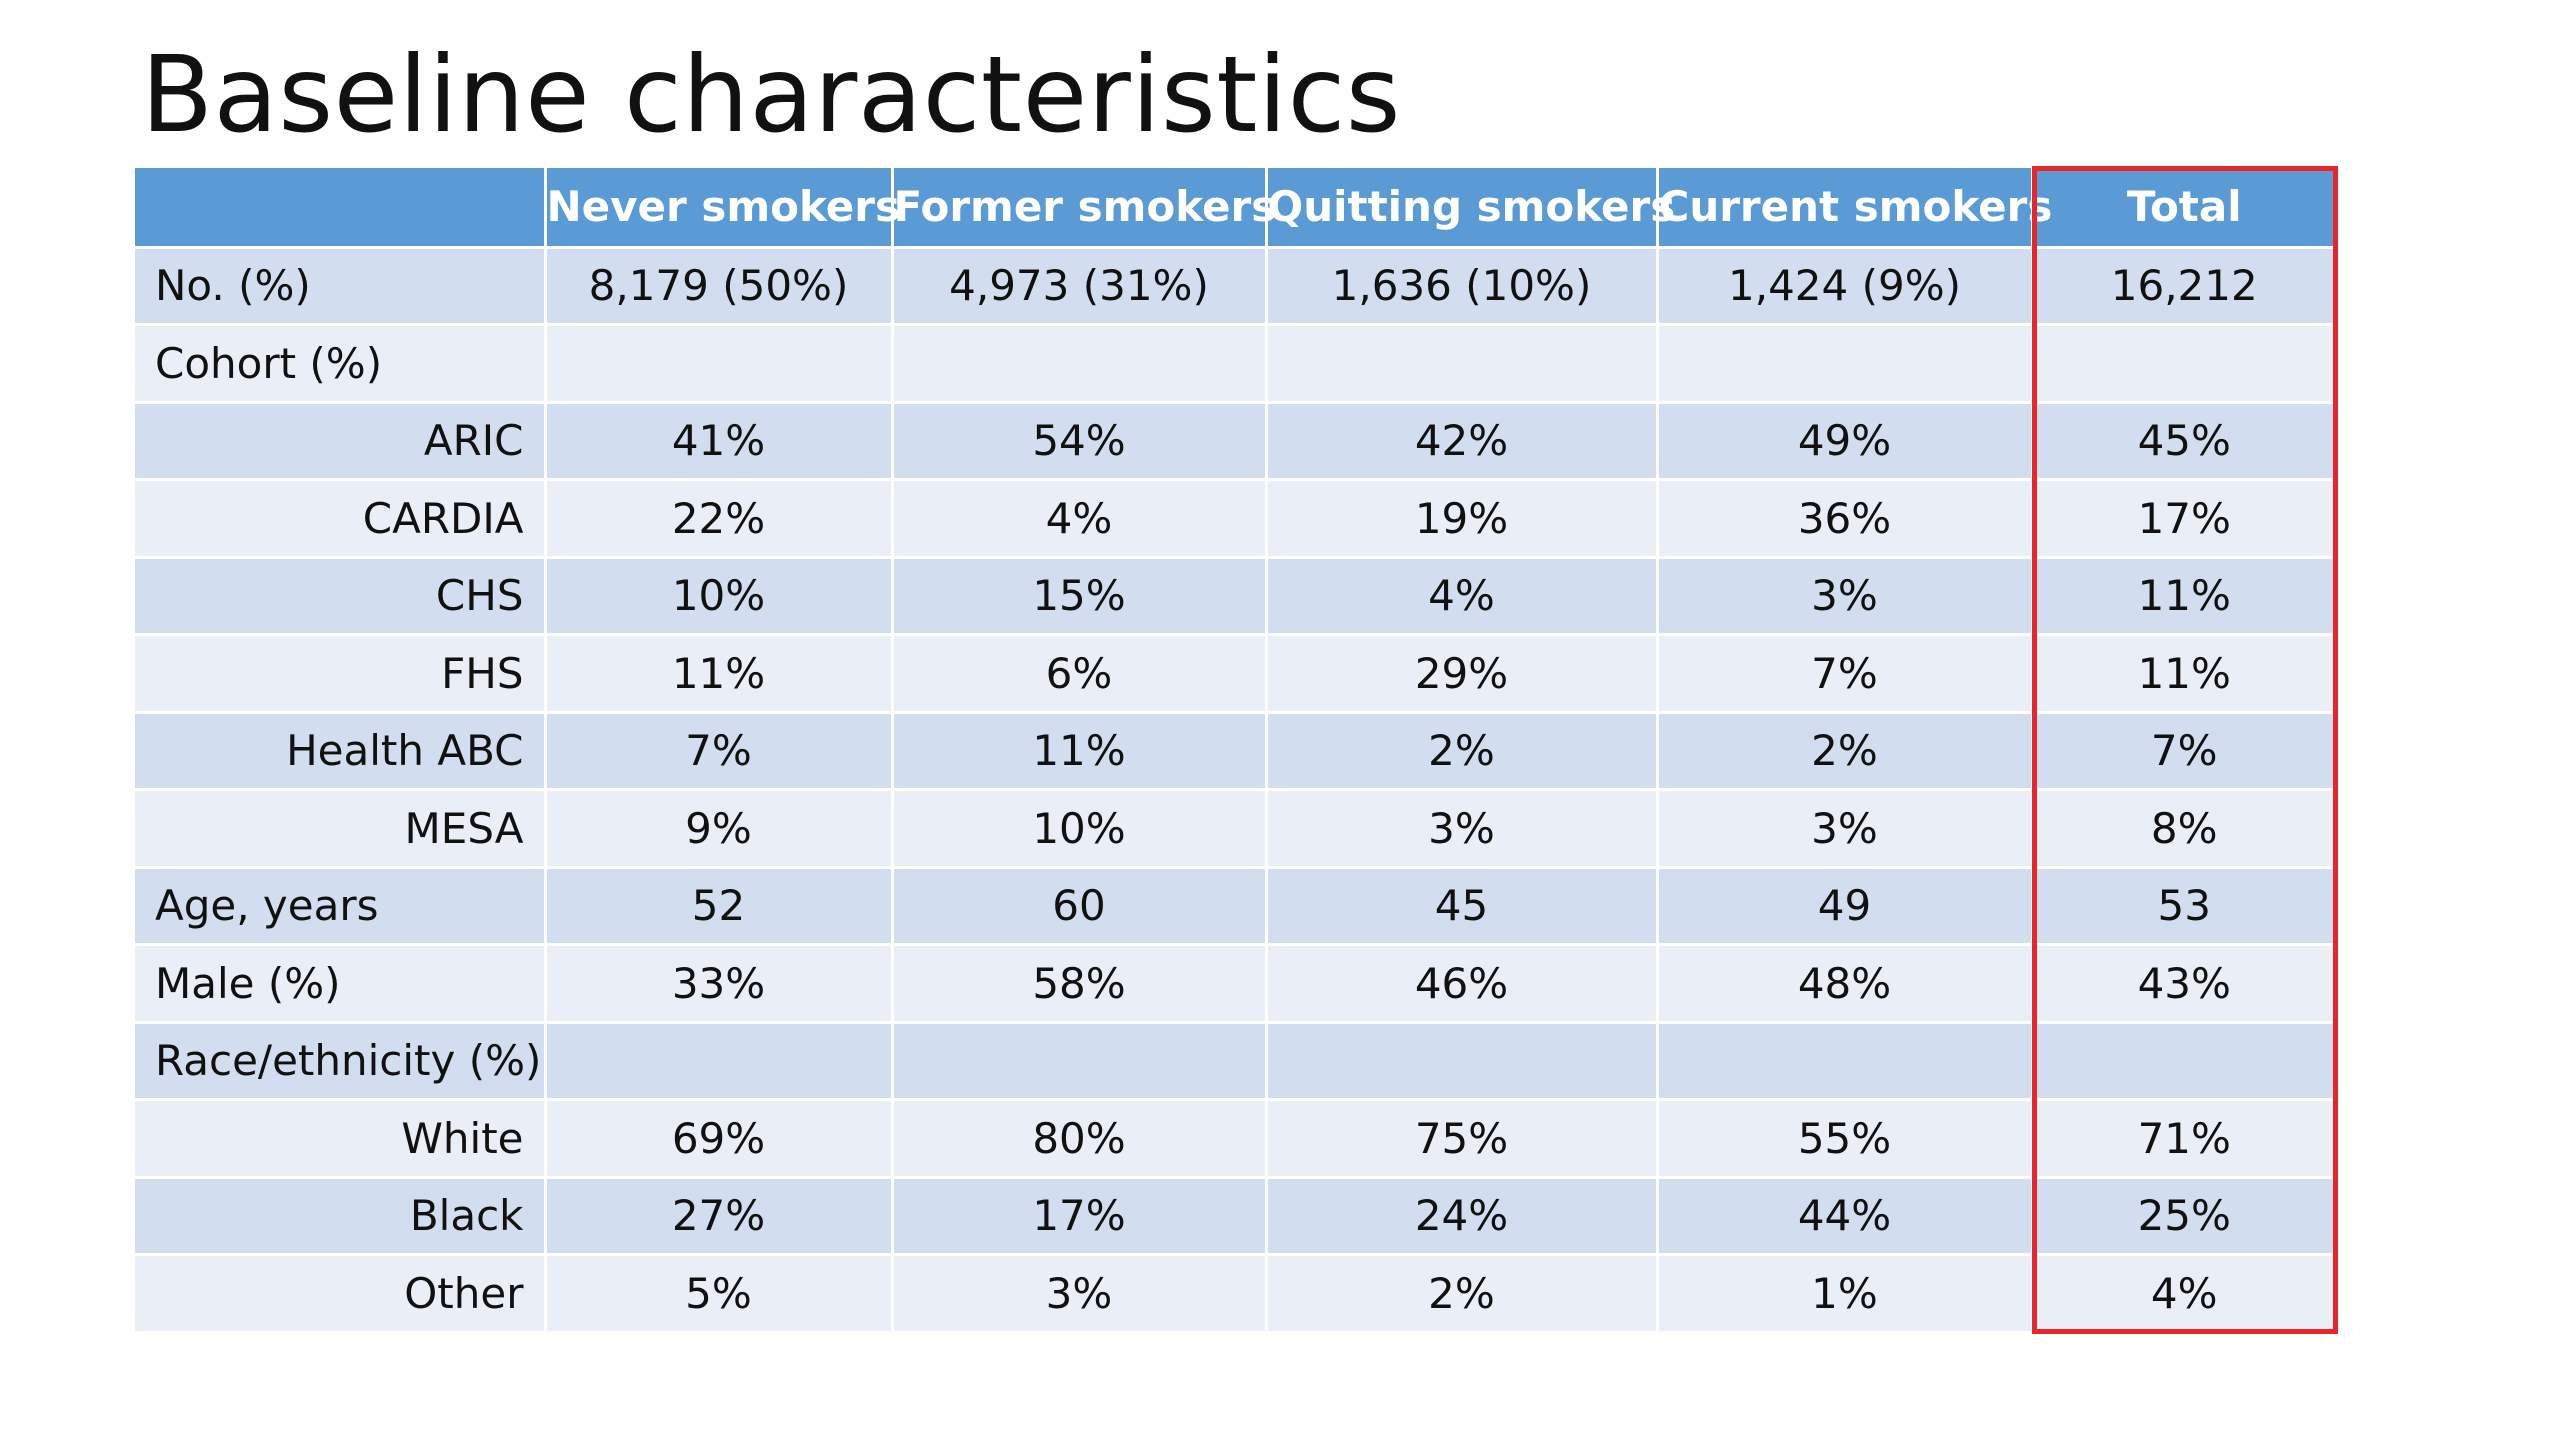 The height and width of the screenshot is (1440, 2560). What do you see at coordinates (719, 286) in the screenshot?
I see `cell-never-smokers: 8,179 (50%)` at bounding box center [719, 286].